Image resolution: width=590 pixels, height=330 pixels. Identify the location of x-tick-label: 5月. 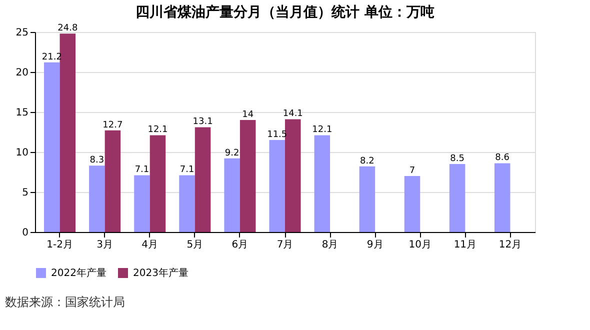
(195, 245).